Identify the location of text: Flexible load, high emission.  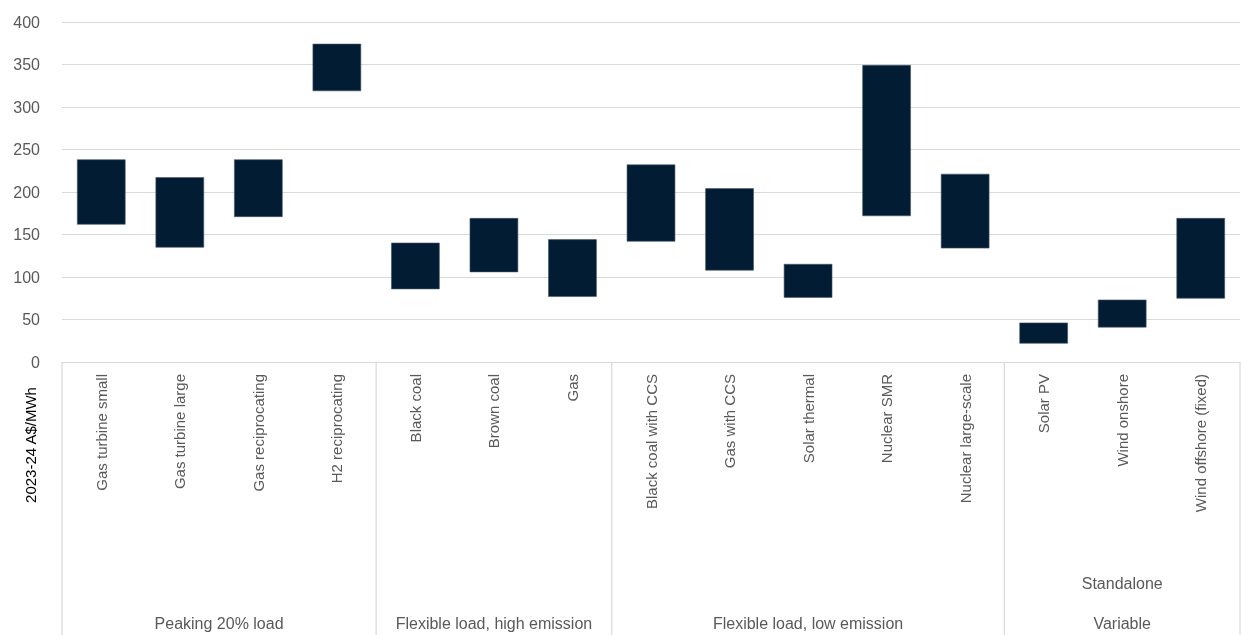
(494, 623).